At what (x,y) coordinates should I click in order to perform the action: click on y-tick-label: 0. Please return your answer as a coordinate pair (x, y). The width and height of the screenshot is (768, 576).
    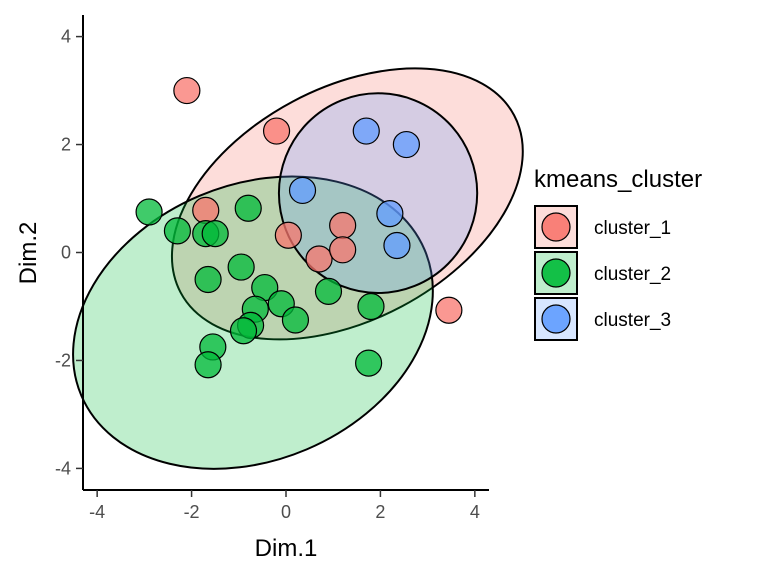
    Looking at the image, I should click on (66, 253).